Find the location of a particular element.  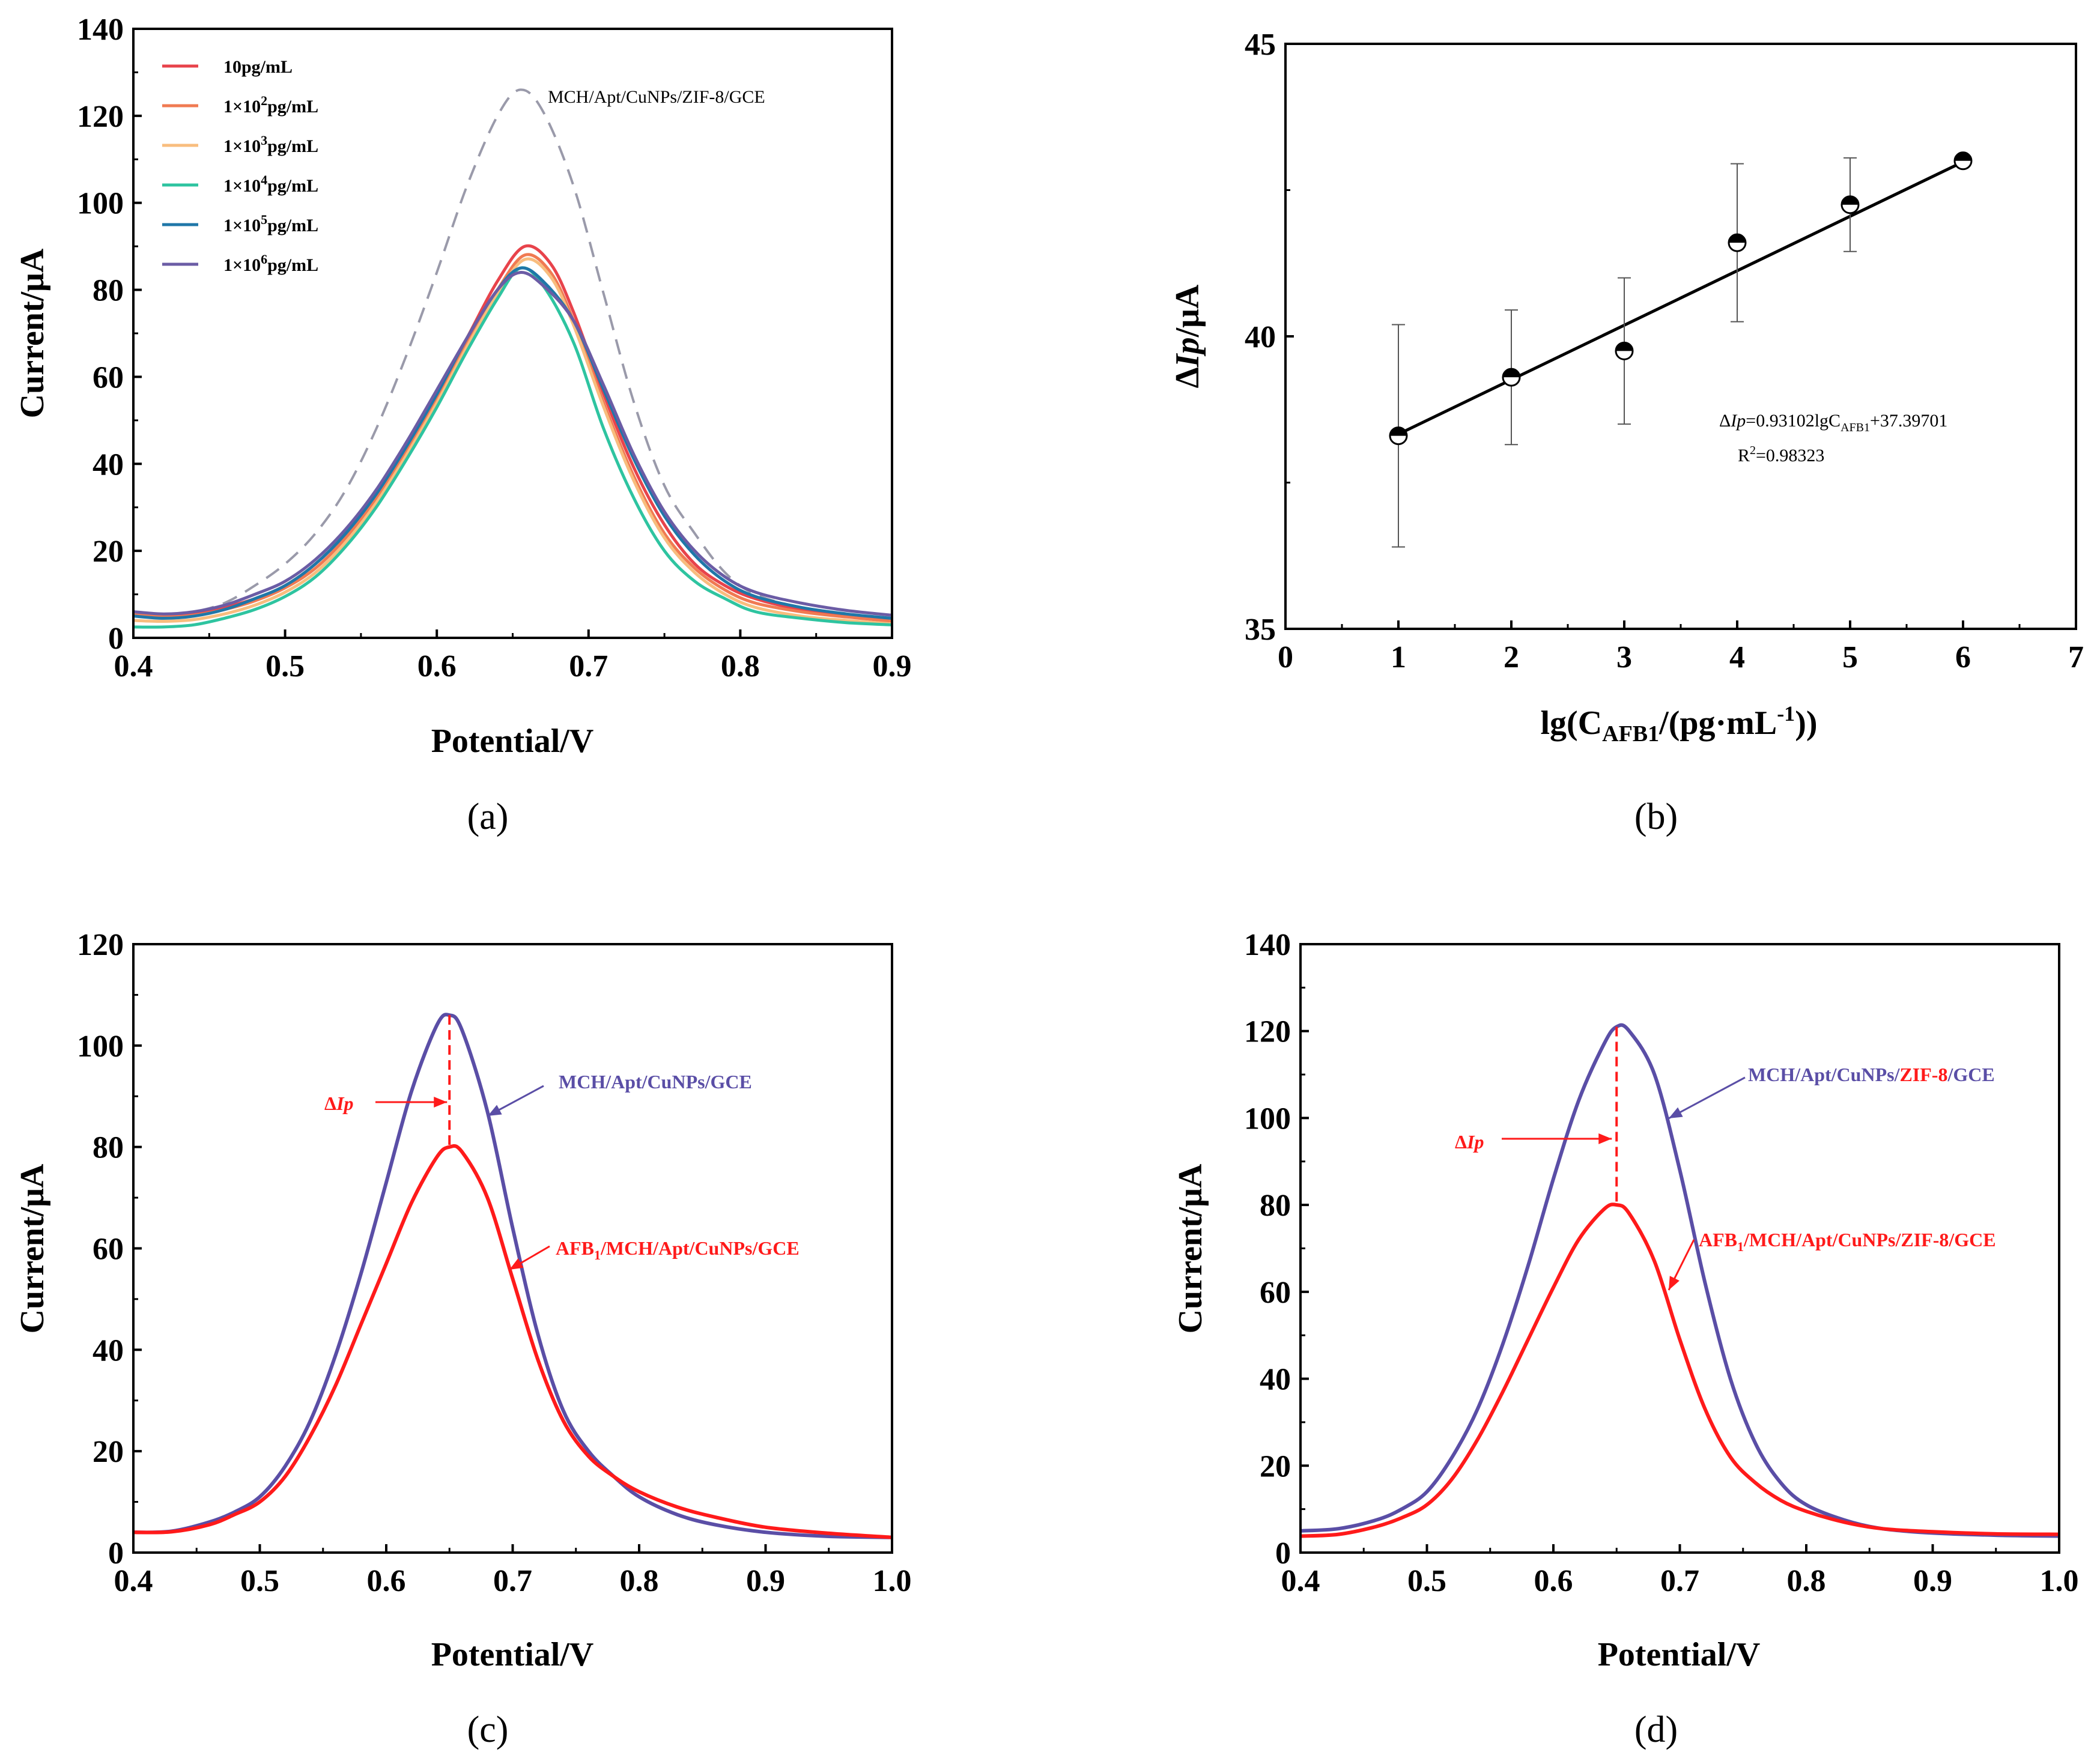

panel-b-x-tick-label: 6 is located at coordinates (1963, 657).